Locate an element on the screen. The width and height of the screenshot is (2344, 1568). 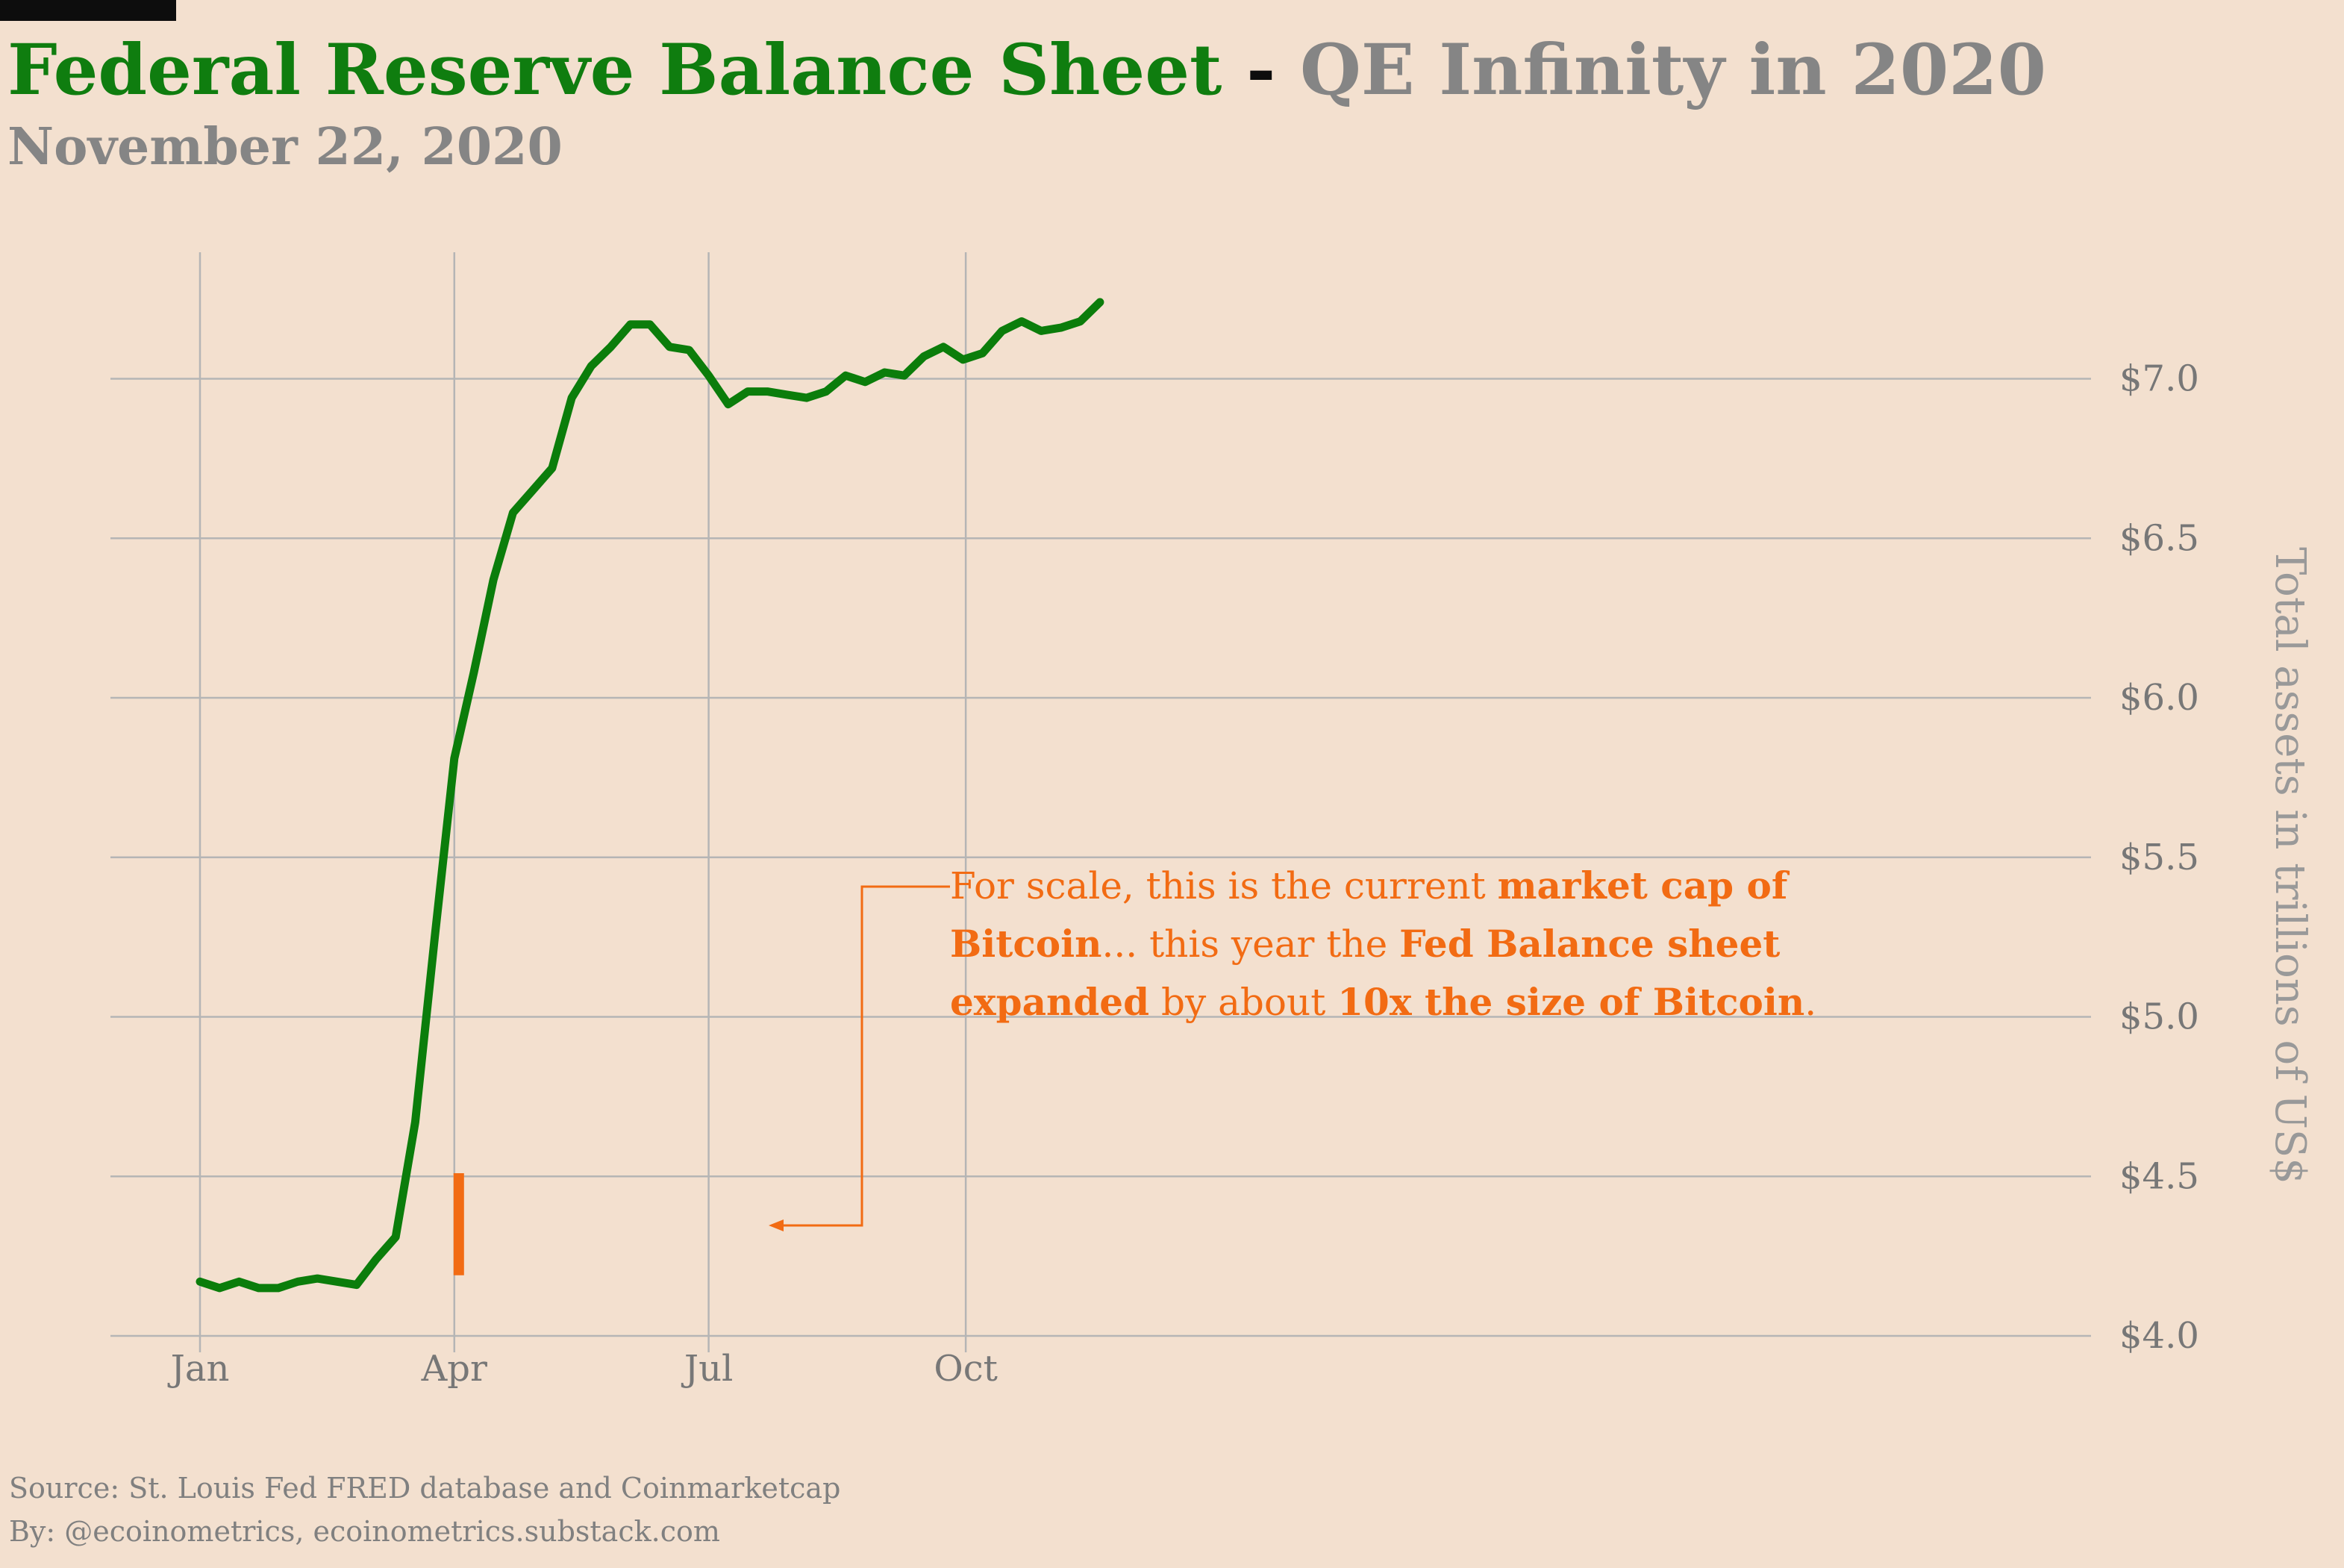
annotation-text-3: by about is located at coordinates (1243, 1003).